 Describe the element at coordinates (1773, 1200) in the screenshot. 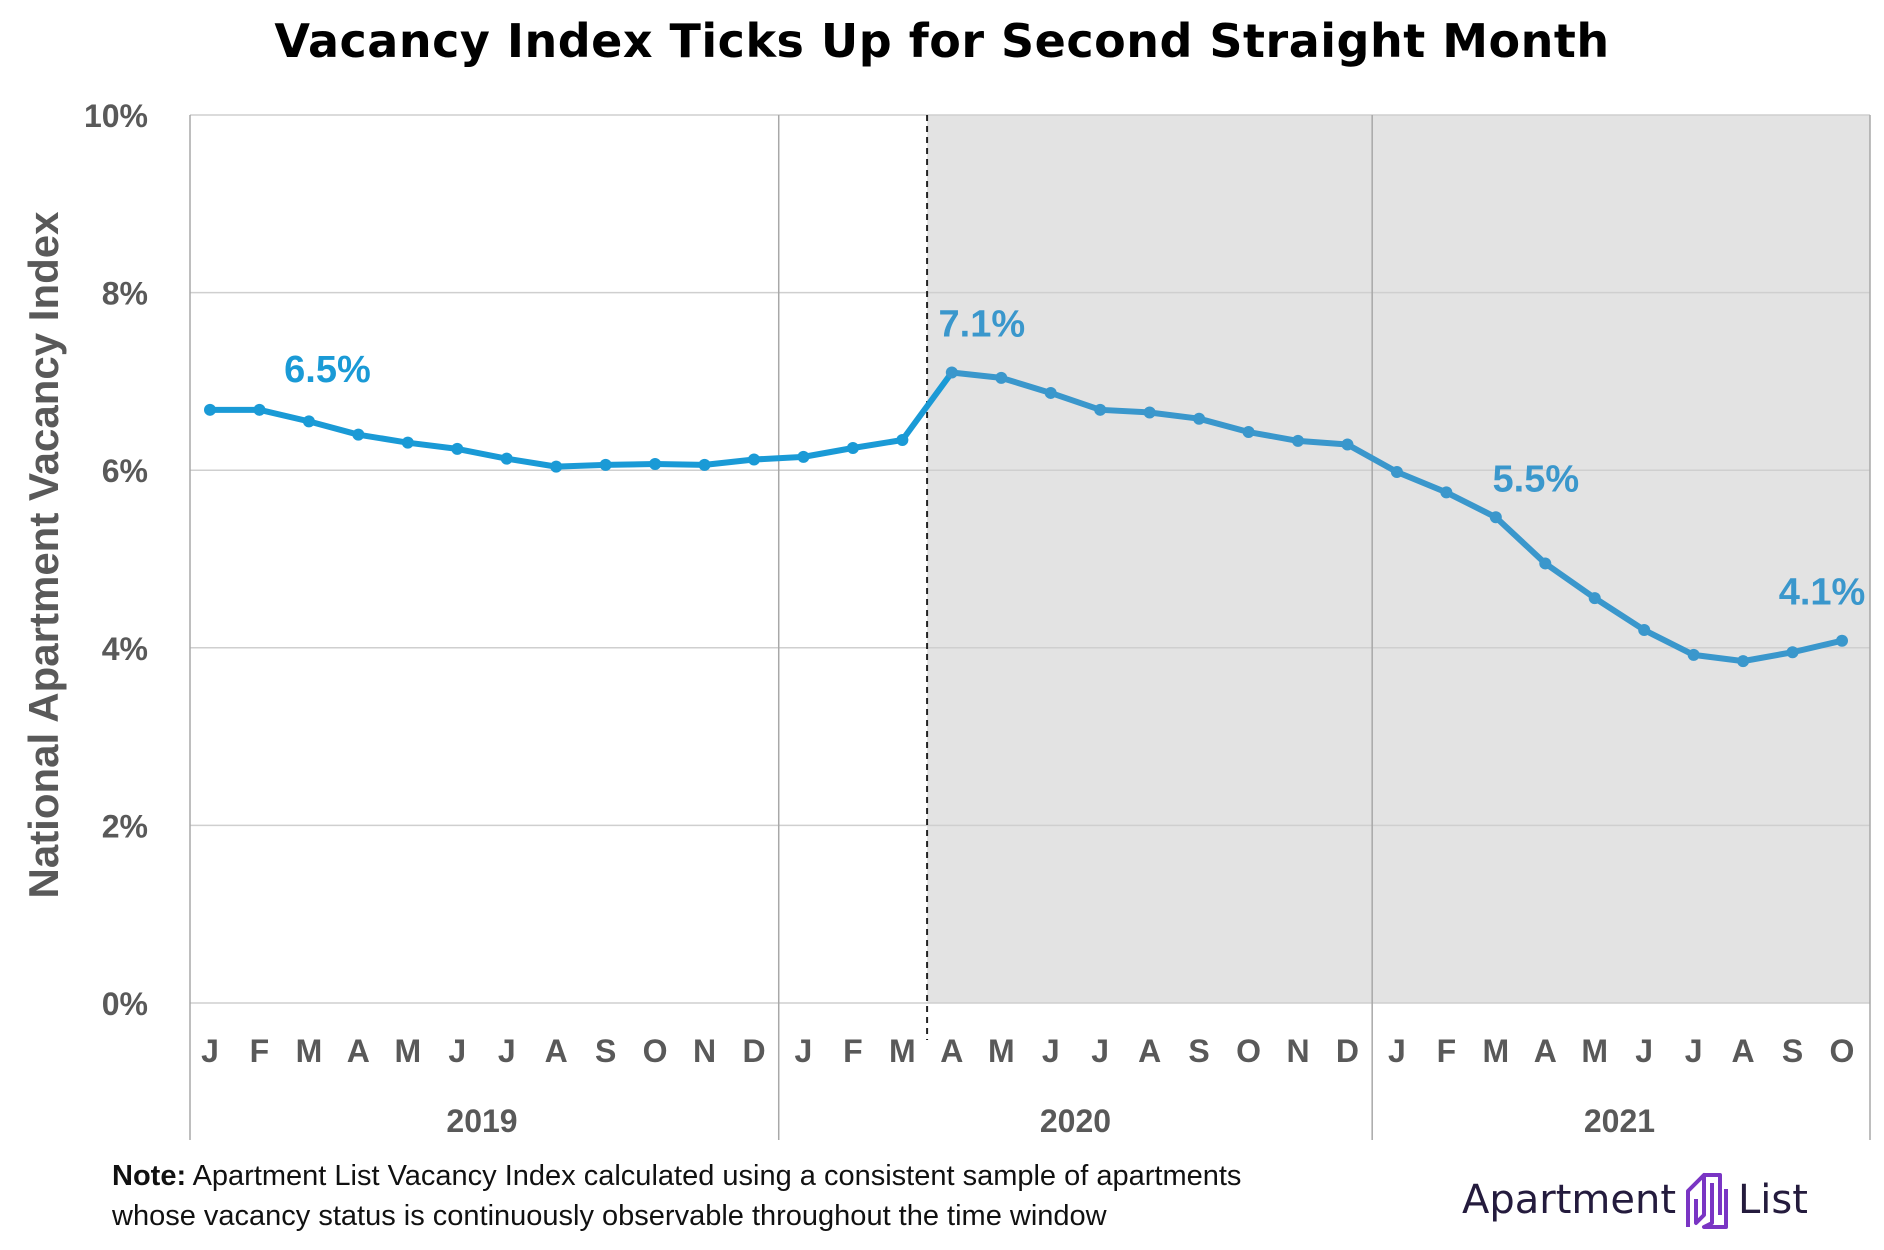

I see `logo-word-list: List` at that location.